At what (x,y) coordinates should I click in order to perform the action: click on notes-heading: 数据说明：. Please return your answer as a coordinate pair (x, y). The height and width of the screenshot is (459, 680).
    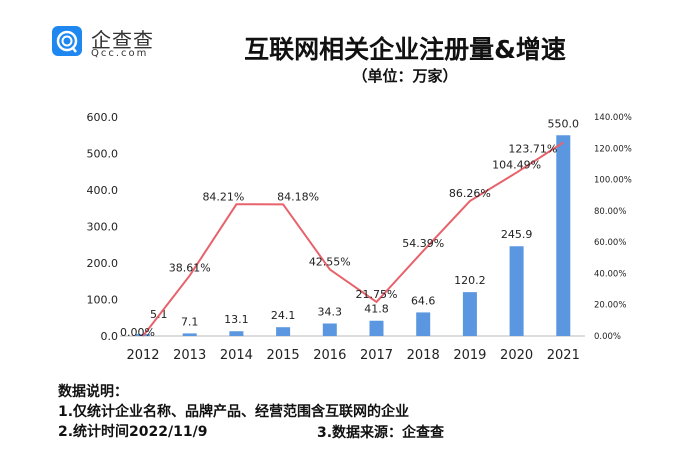
    Looking at the image, I should click on (93, 392).